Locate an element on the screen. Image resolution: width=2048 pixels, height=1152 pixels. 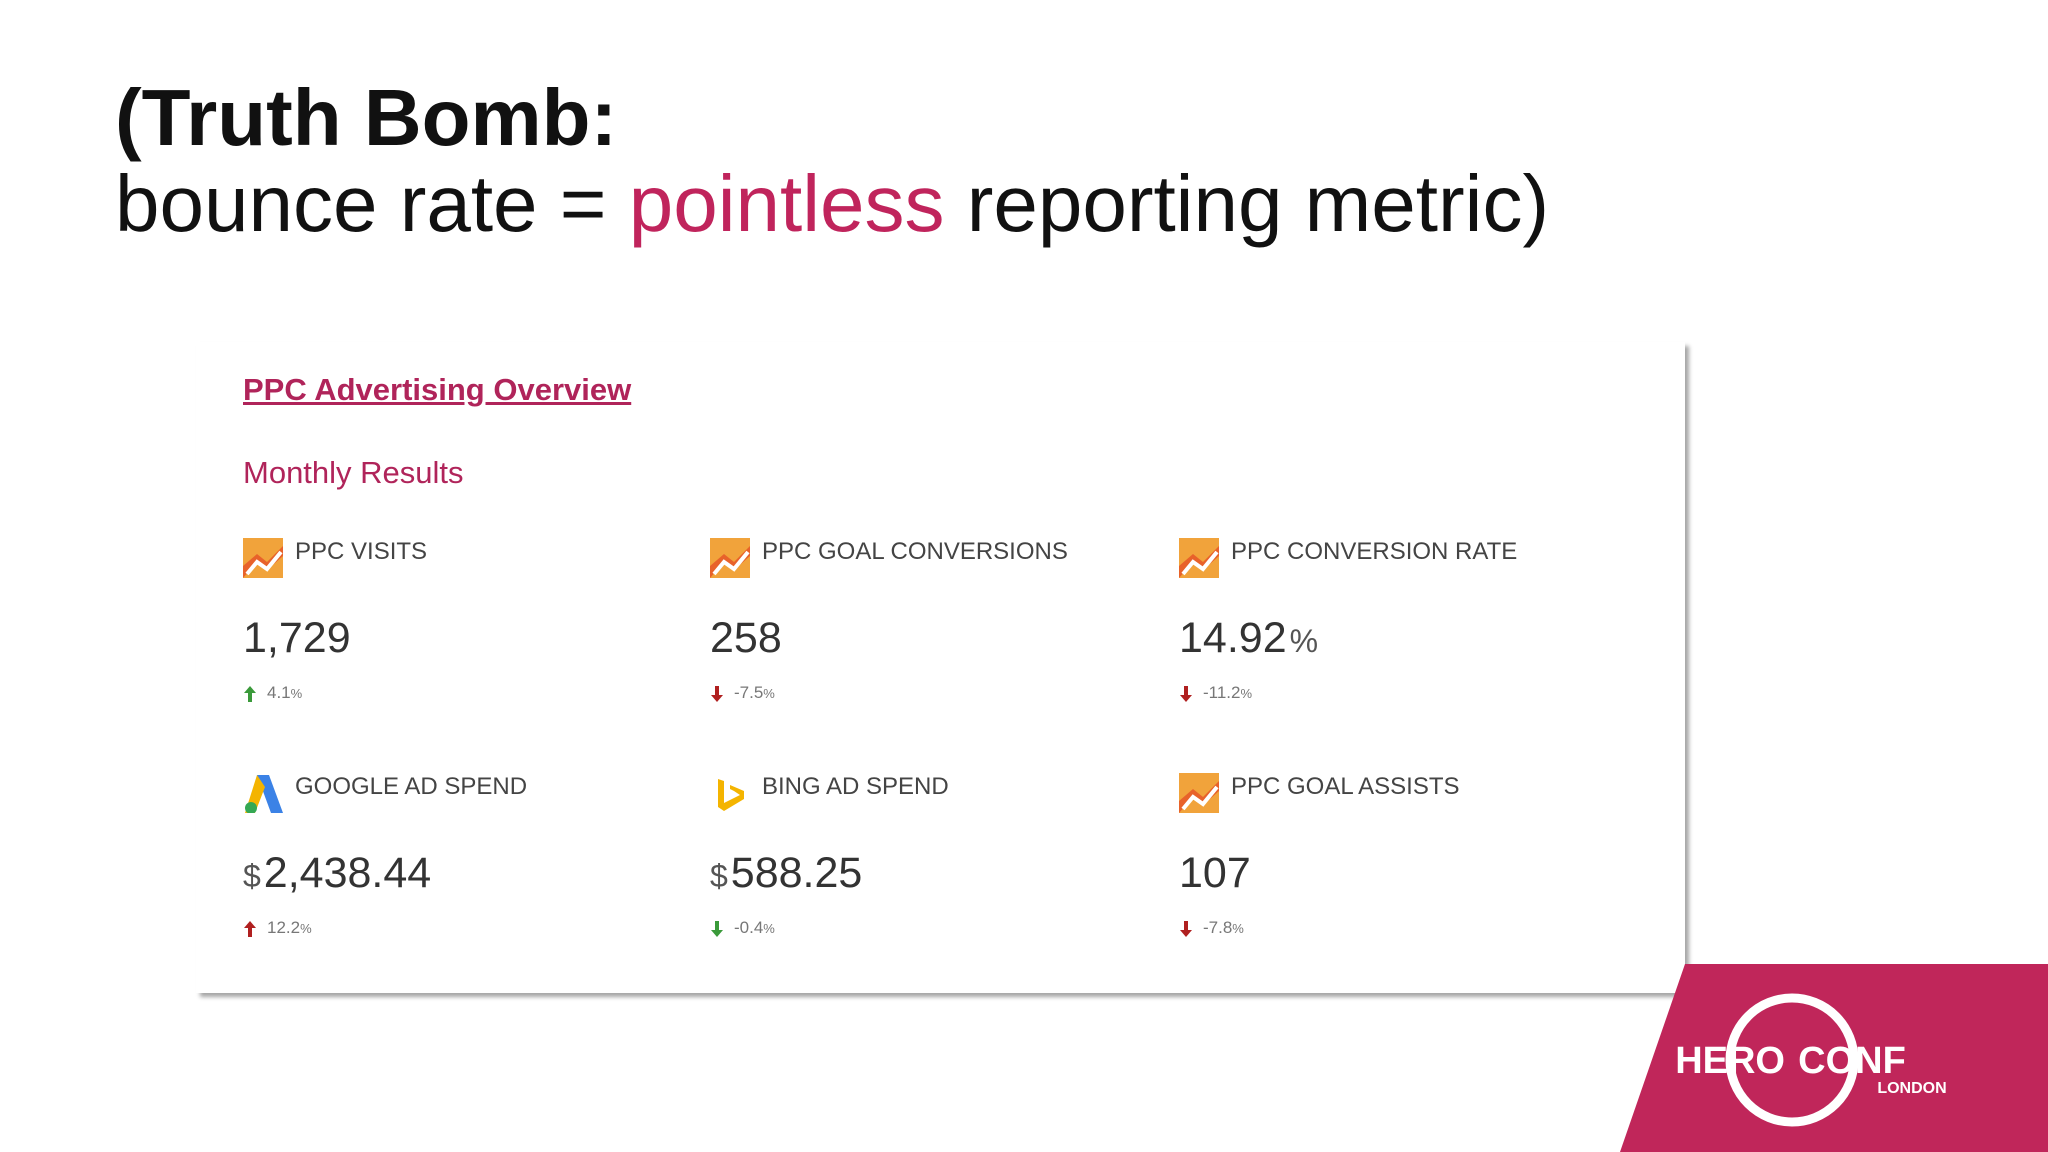
change-text: -11.2 is located at coordinates (1222, 692).